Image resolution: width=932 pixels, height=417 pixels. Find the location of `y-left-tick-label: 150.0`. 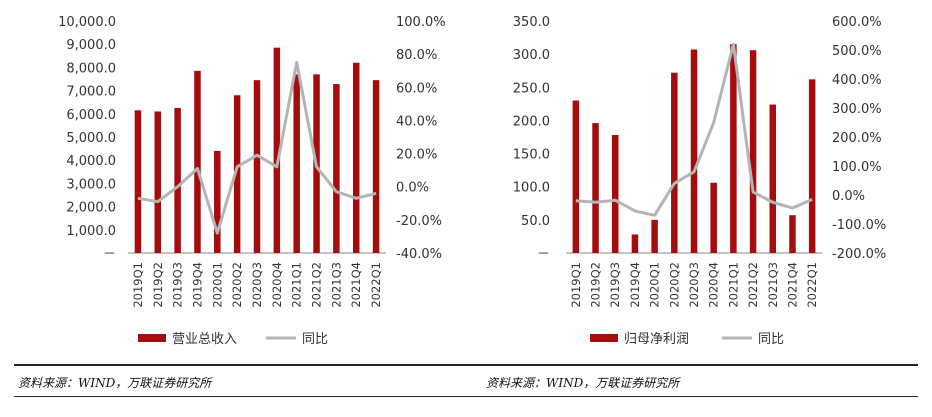

y-left-tick-label: 150.0 is located at coordinates (531, 155).